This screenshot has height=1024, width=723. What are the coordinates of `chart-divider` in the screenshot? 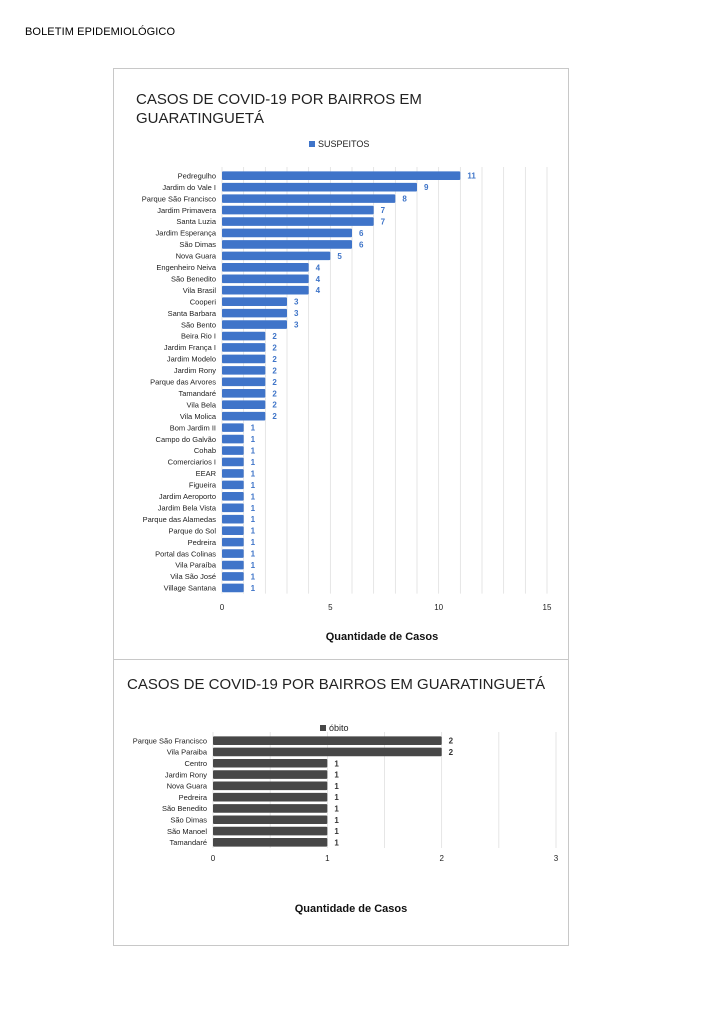 It's located at (341, 659).